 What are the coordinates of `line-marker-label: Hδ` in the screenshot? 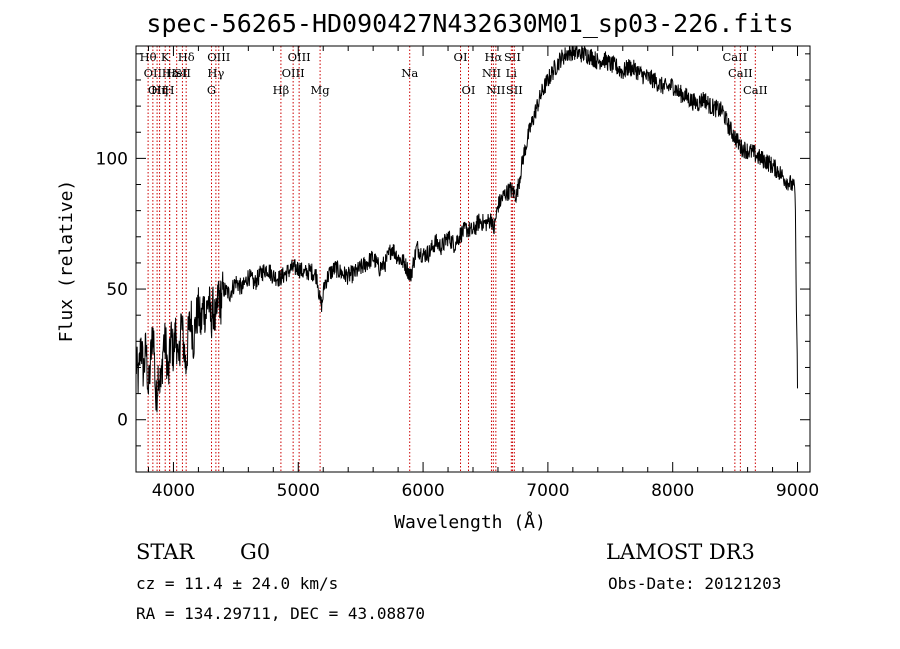 It's located at (186, 57).